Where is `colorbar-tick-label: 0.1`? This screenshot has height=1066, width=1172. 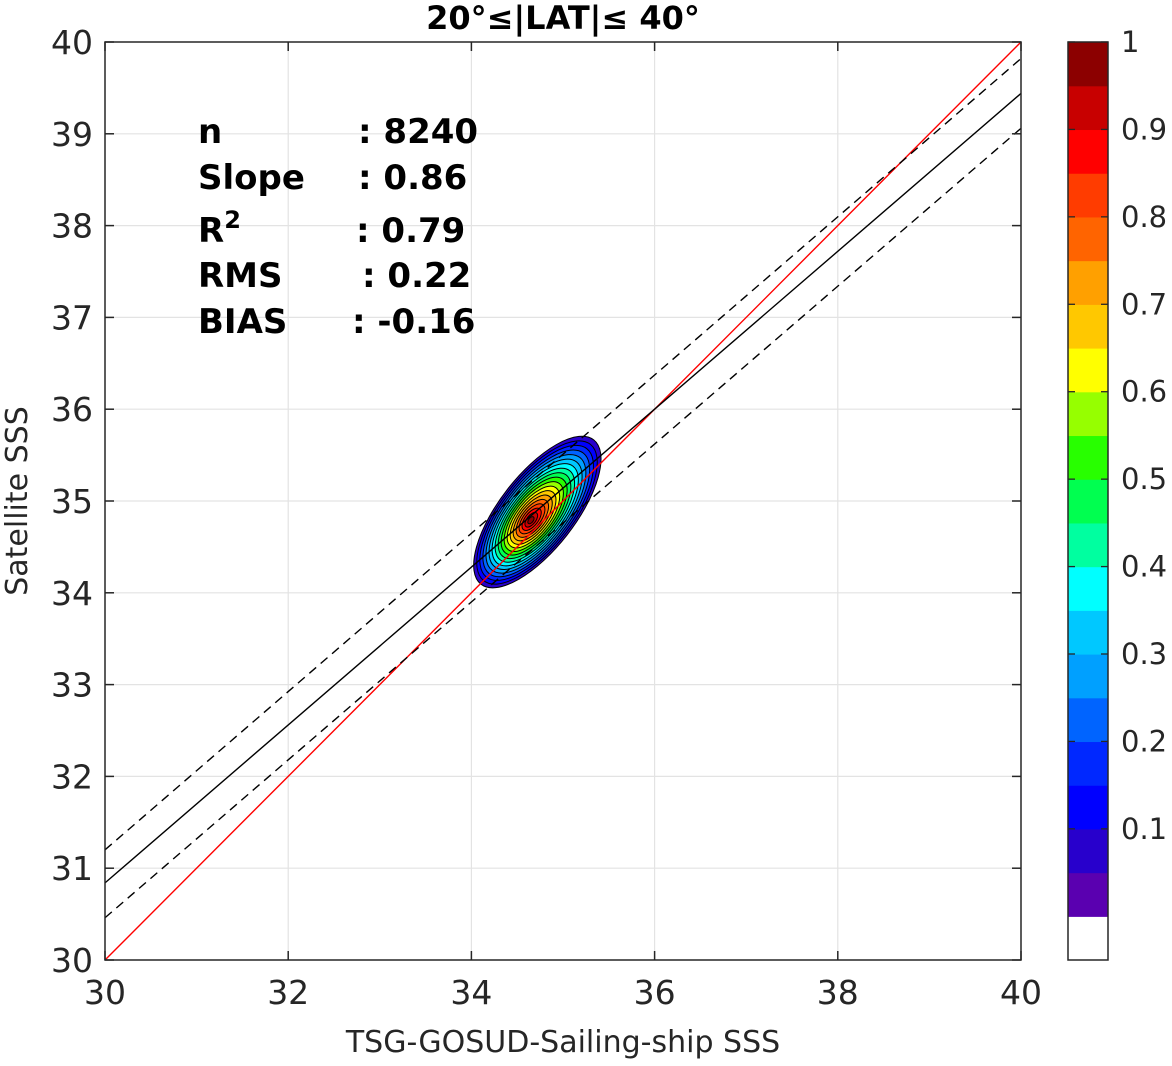 colorbar-tick-label: 0.1 is located at coordinates (1144, 829).